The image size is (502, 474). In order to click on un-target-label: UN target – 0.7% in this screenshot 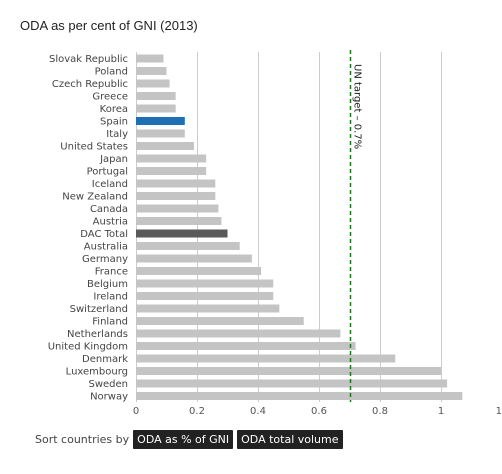, I will do `click(357, 106)`.